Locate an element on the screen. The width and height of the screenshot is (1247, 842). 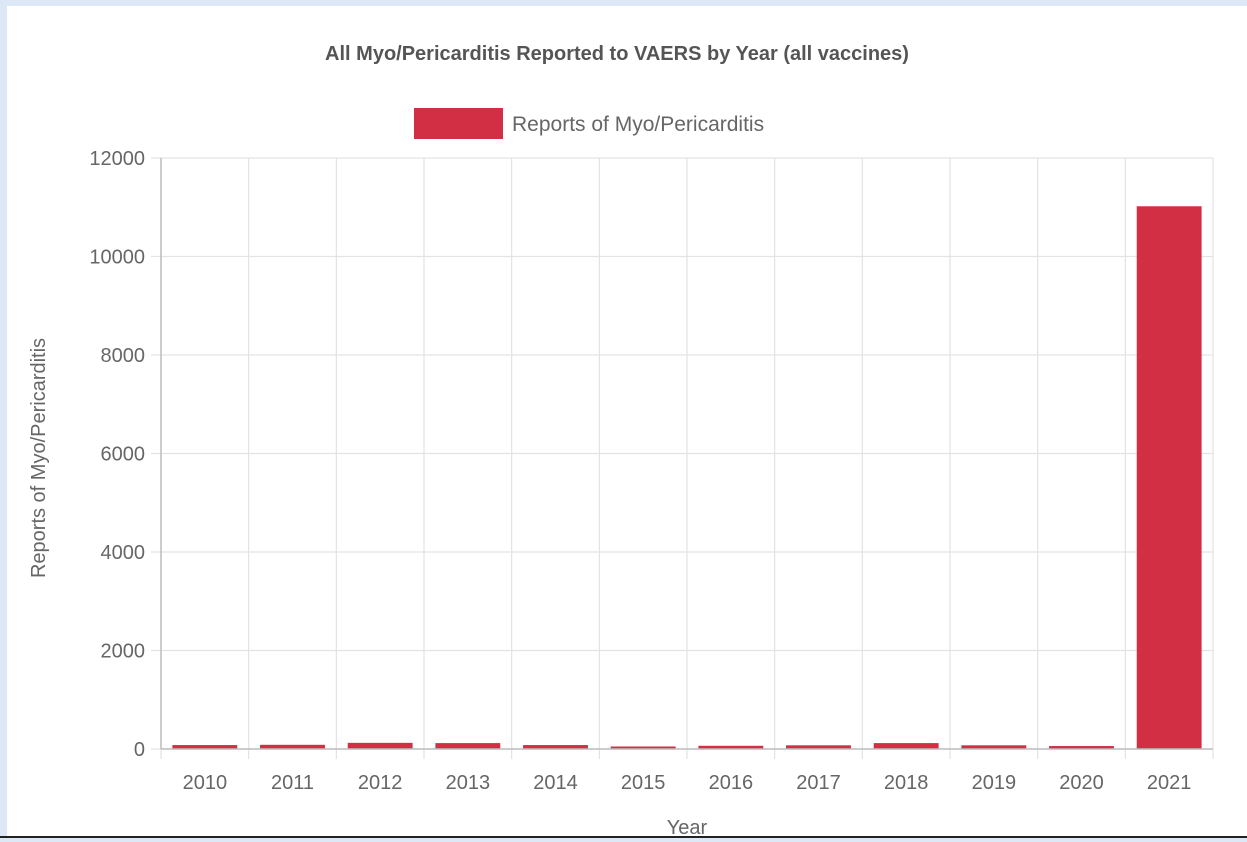
x-tick-label: 2021 is located at coordinates (1169, 783).